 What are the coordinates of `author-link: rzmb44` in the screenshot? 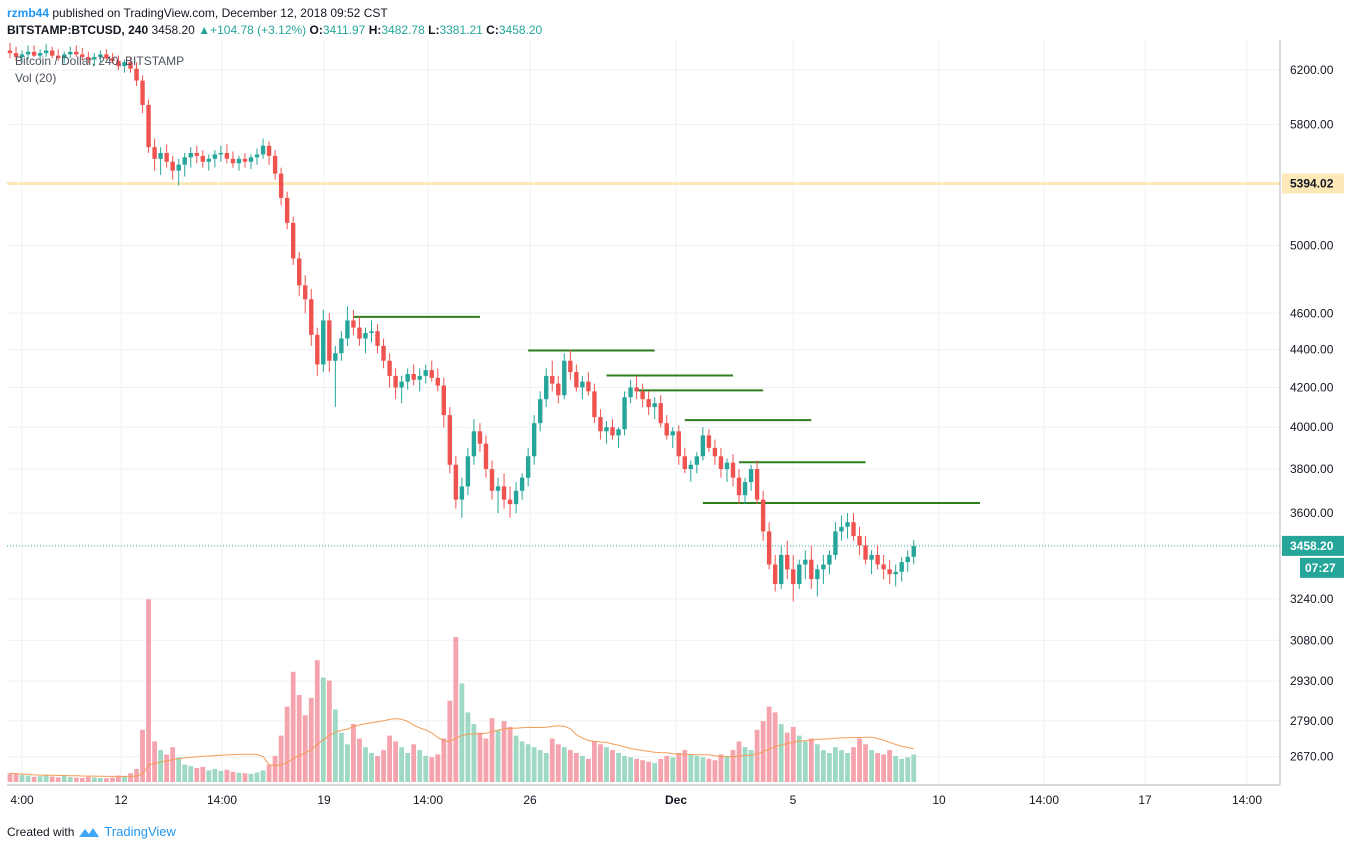 It's located at (28, 13).